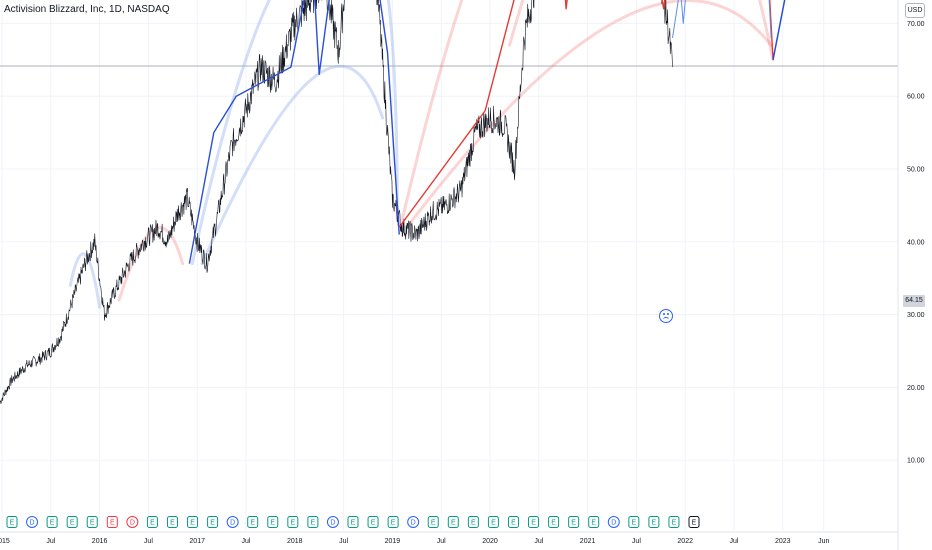 Image resolution: width=932 pixels, height=550 pixels. Describe the element at coordinates (393, 541) in the screenshot. I see `time-tick-label: 2019` at that location.